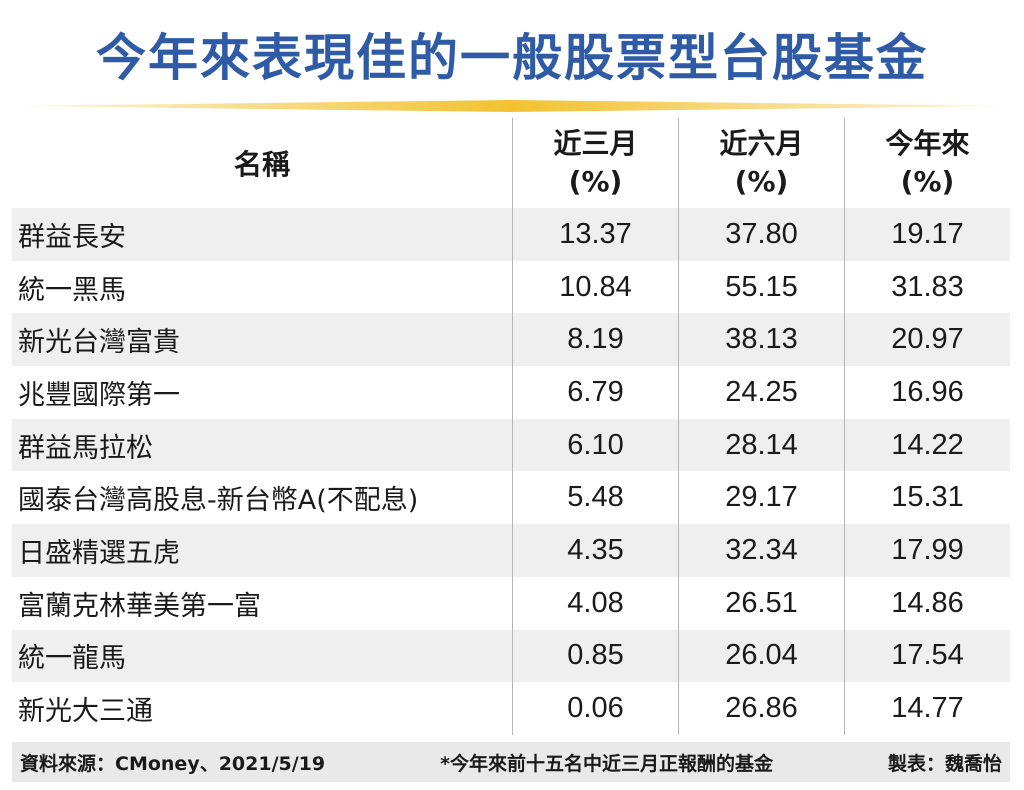 This screenshot has height=790, width=1024. I want to click on return-ytd-cell-text: 31.83, so click(927, 286).